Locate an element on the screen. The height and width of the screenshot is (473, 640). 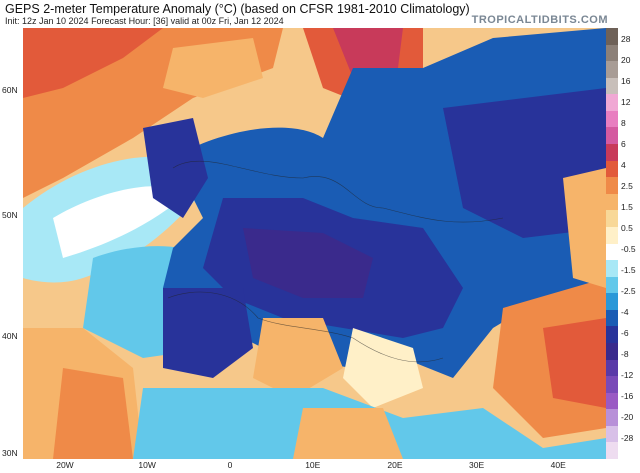
colorbar-label: 12 is located at coordinates (626, 101).